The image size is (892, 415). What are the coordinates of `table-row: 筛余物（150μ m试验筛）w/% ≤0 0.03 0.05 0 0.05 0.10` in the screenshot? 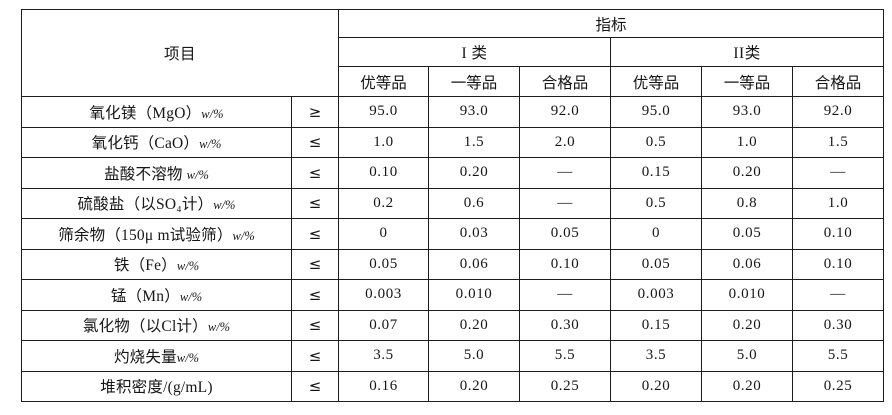 It's located at (453, 234).